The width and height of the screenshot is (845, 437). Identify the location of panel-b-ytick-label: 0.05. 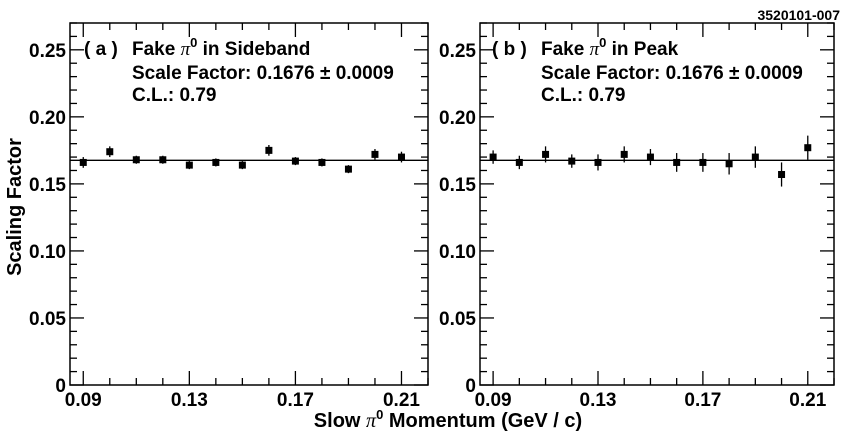
(457, 319).